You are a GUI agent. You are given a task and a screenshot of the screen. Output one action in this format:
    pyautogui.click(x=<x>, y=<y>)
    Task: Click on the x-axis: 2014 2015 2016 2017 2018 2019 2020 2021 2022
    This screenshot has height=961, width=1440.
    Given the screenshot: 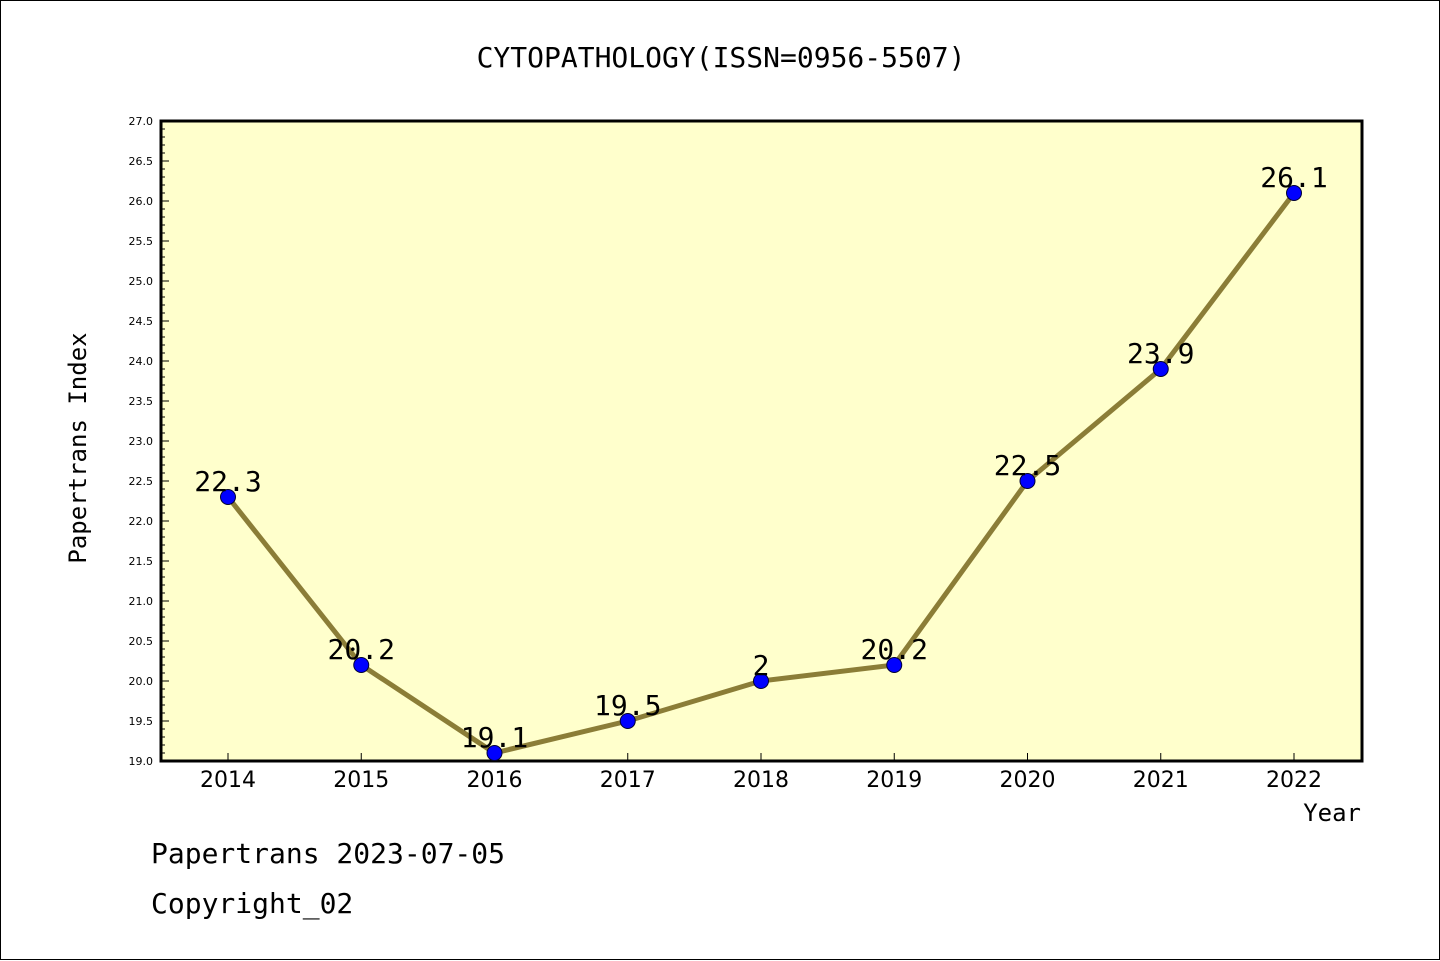 What is the action you would take?
    pyautogui.click(x=761, y=773)
    